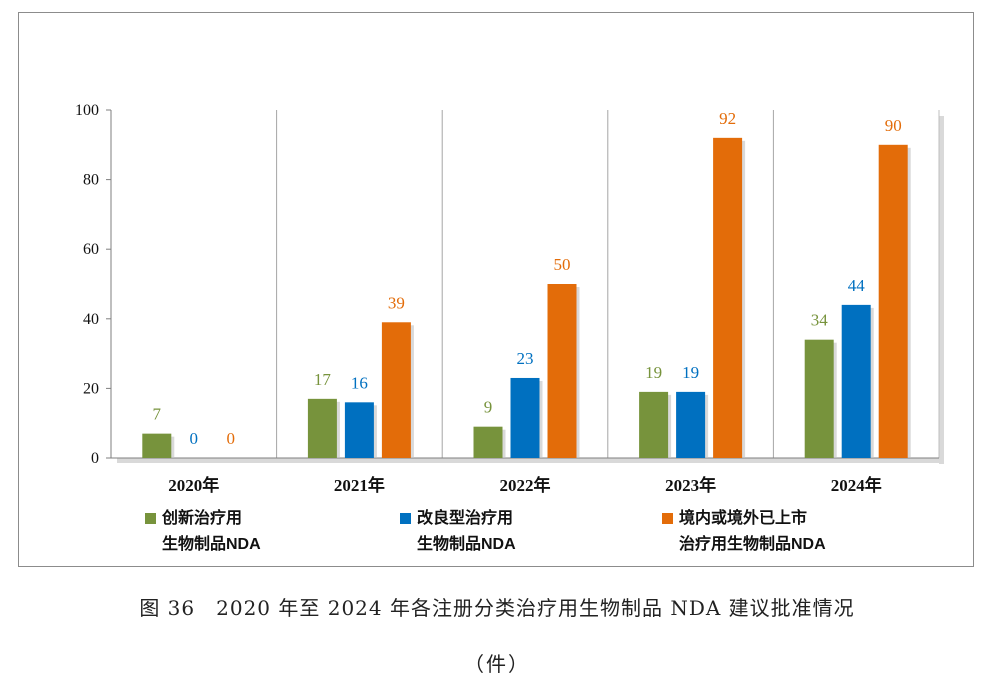 The width and height of the screenshot is (994, 678). What do you see at coordinates (562, 264) in the screenshot?
I see `data-label: 50` at bounding box center [562, 264].